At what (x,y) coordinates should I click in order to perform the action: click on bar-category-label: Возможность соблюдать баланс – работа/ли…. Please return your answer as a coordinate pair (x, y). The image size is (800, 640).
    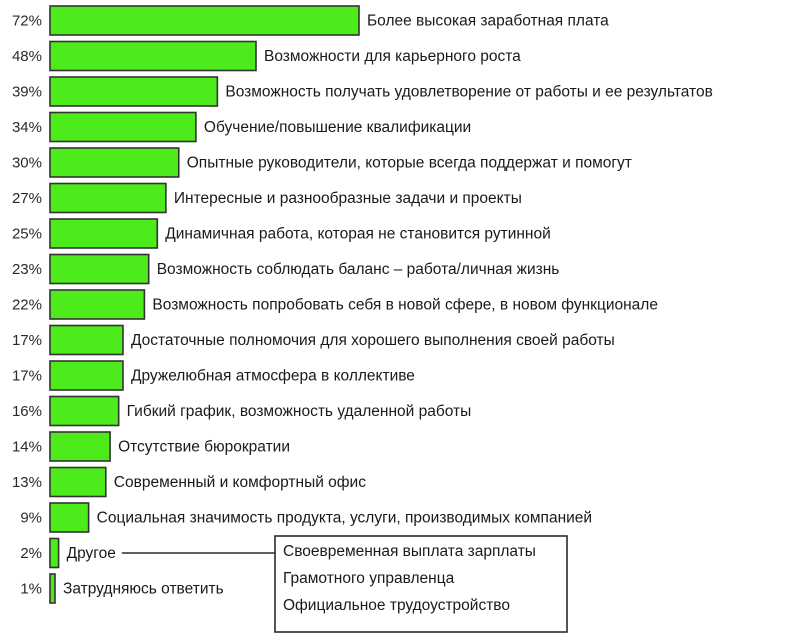
    Looking at the image, I should click on (358, 269).